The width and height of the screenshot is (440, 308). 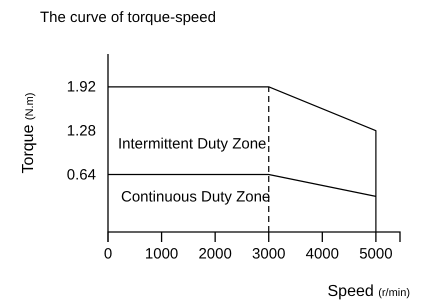 I want to click on x-axis-title: Speed (r/min), so click(x=369, y=291).